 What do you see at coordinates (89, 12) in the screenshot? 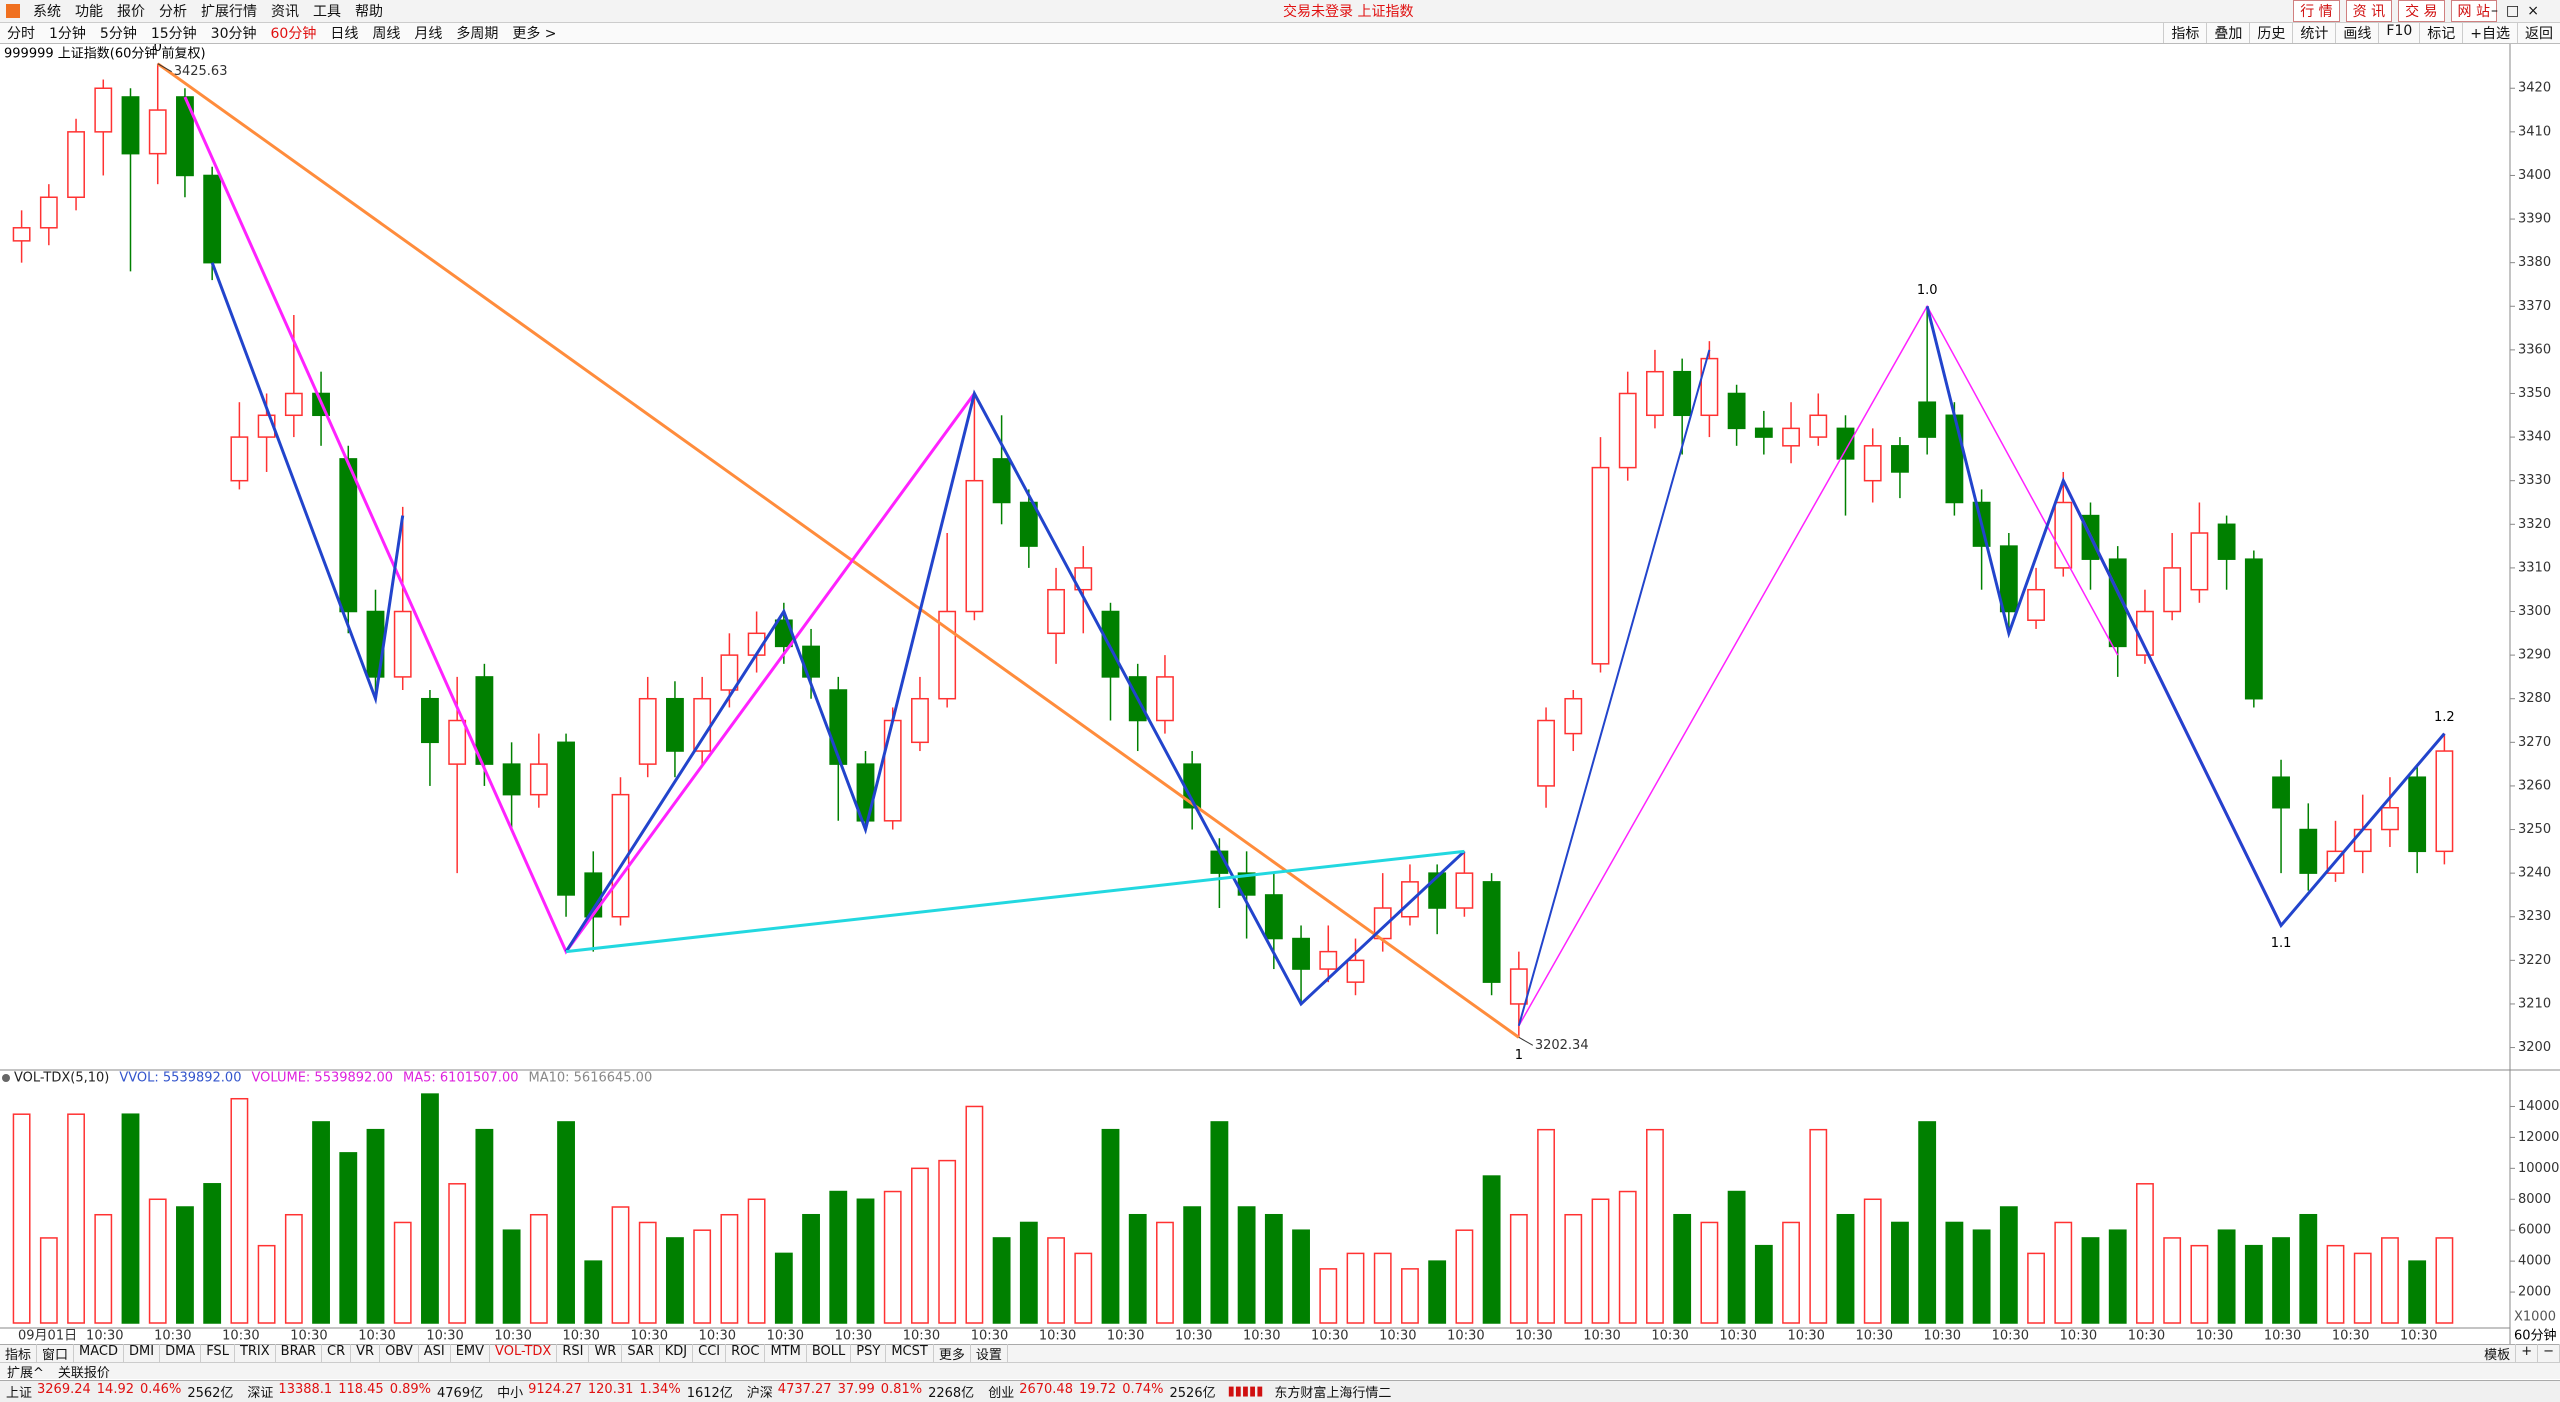
I see `menu-item: 功能` at bounding box center [89, 12].